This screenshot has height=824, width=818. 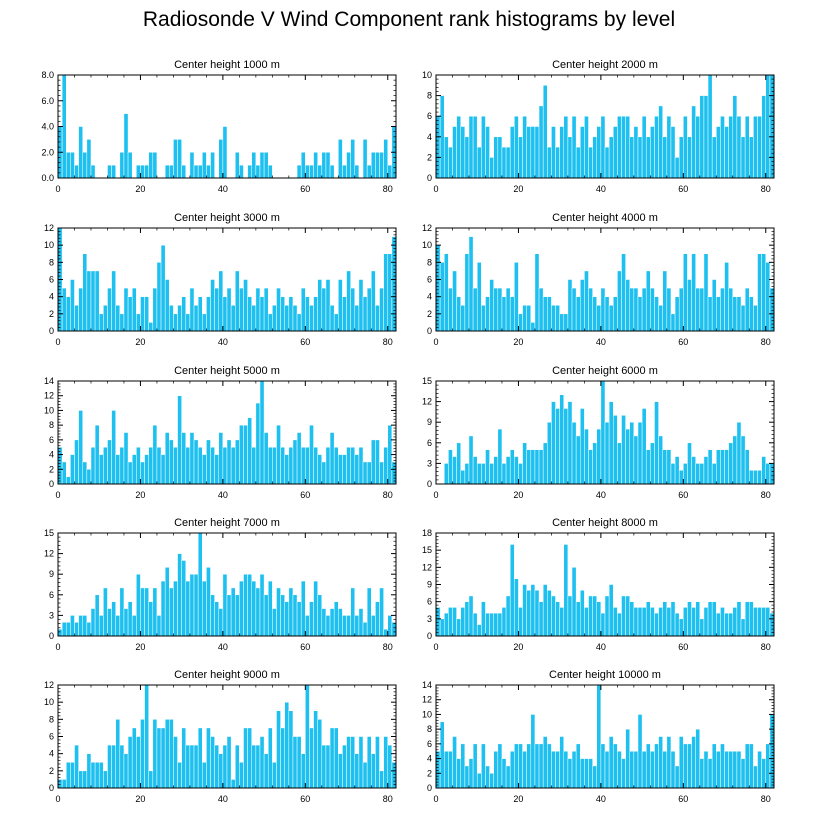 I want to click on y-tick-label: 2.0, so click(x=47, y=152).